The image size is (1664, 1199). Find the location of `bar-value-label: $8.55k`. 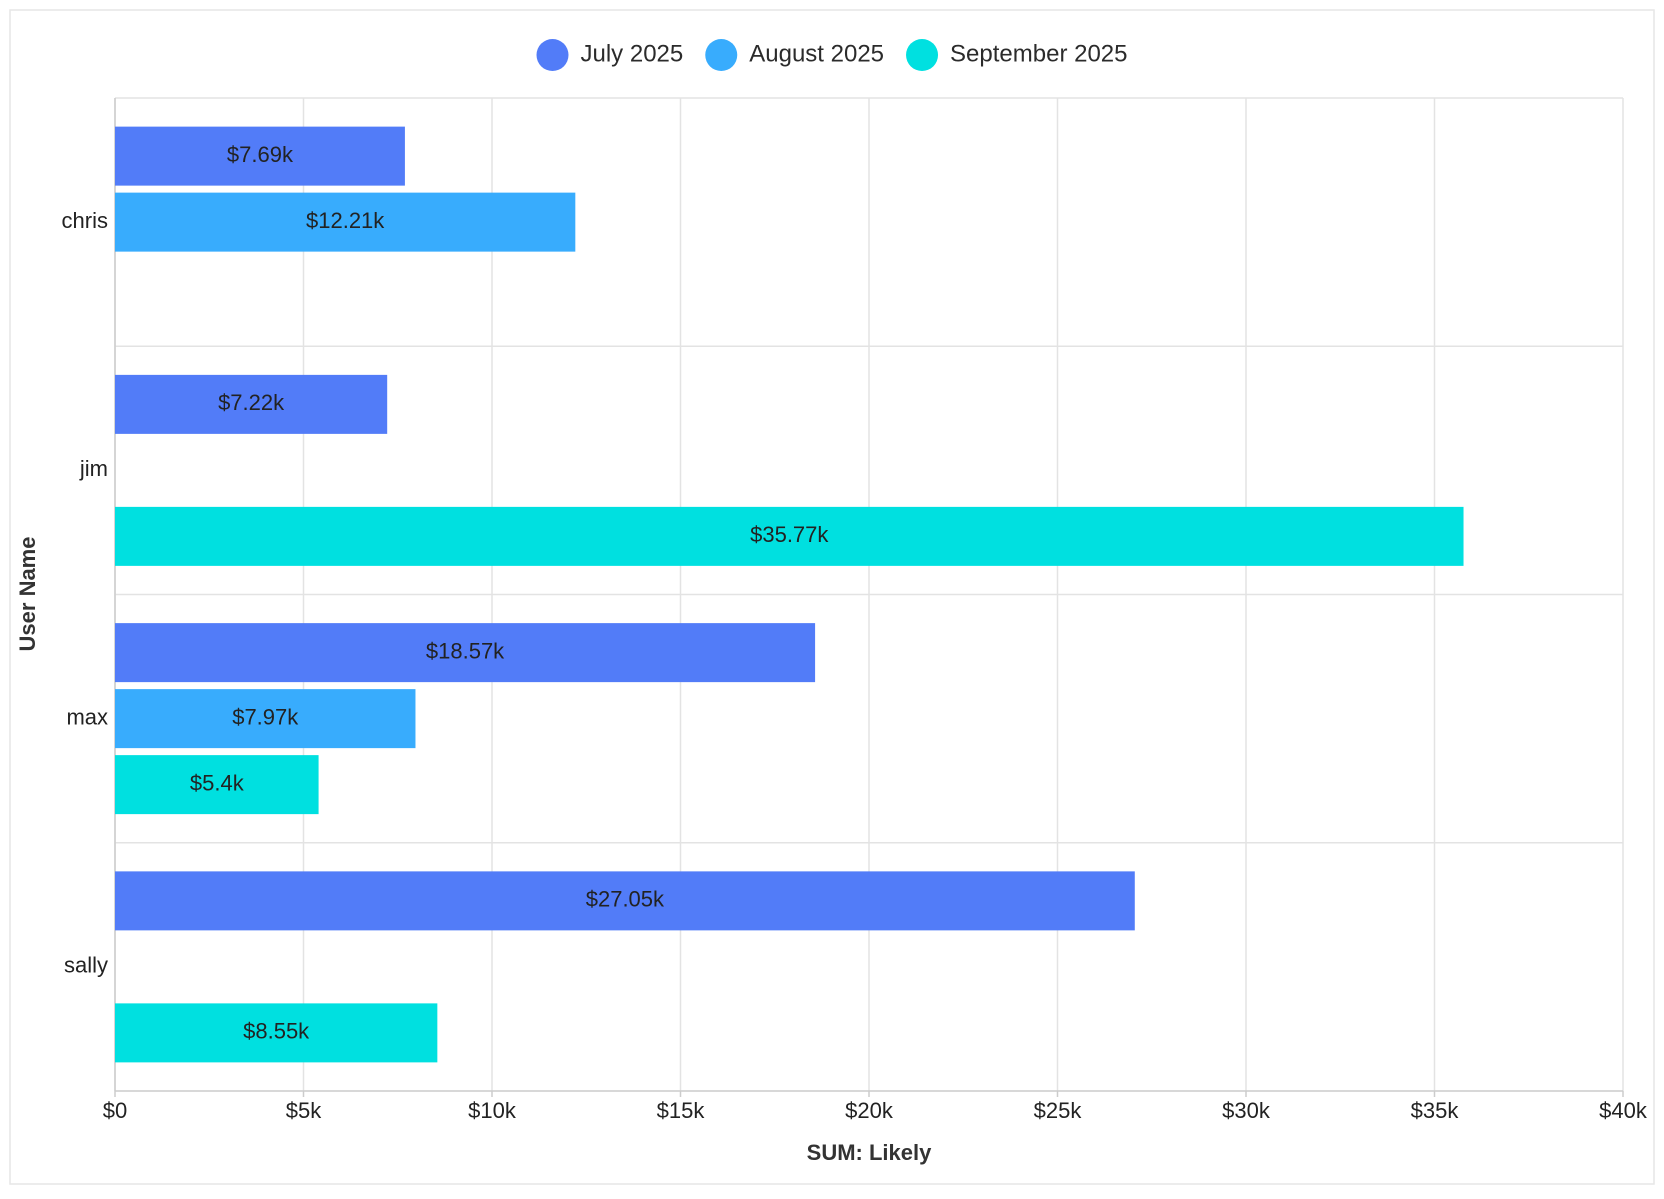

bar-value-label: $8.55k is located at coordinates (276, 1031).